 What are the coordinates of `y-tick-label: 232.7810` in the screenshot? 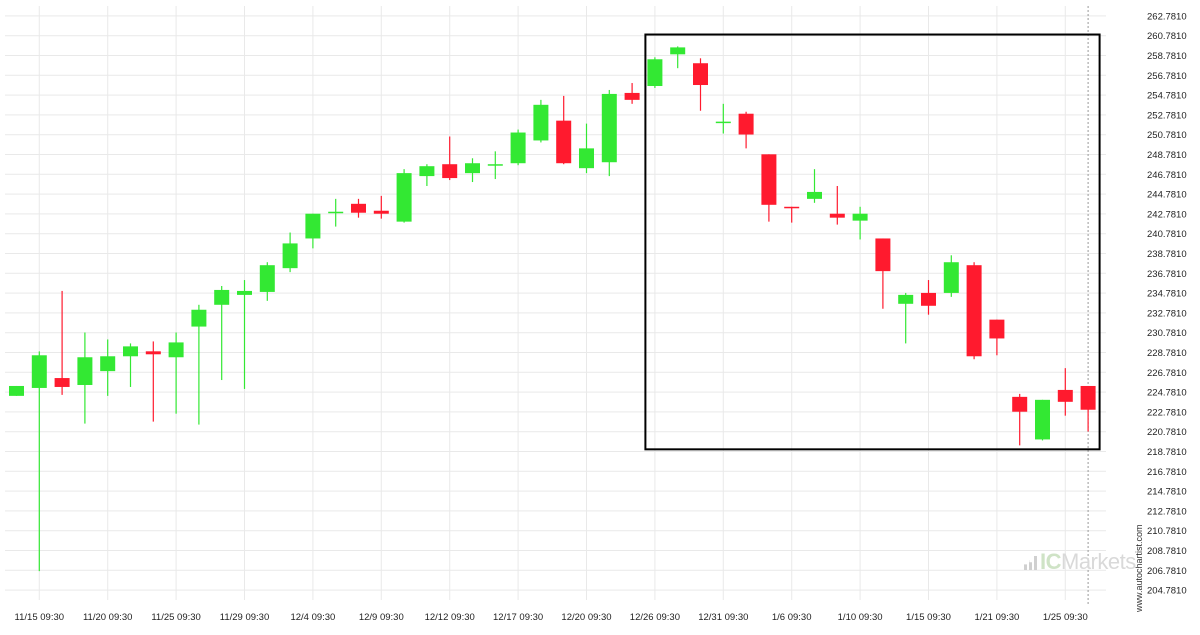 It's located at (1167, 313).